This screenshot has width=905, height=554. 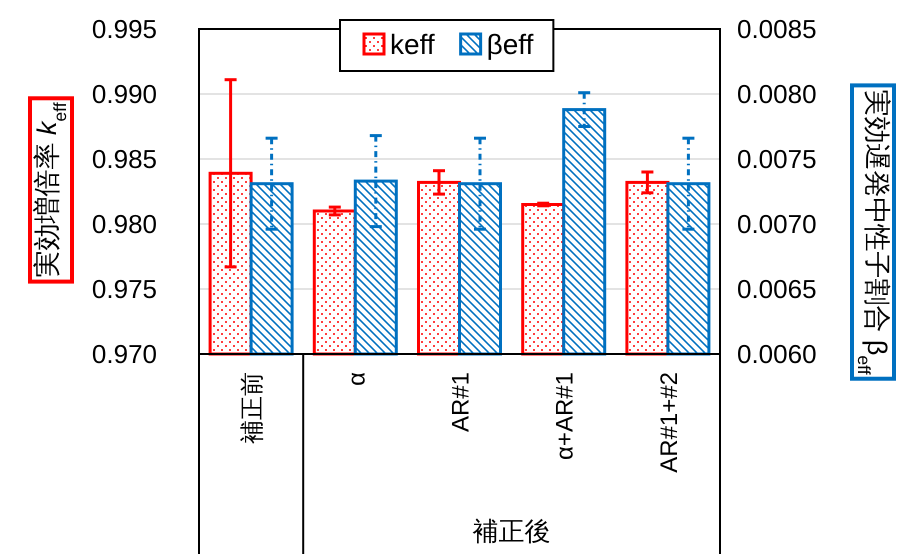 I want to click on x-tick-label: α, so click(x=356, y=379).